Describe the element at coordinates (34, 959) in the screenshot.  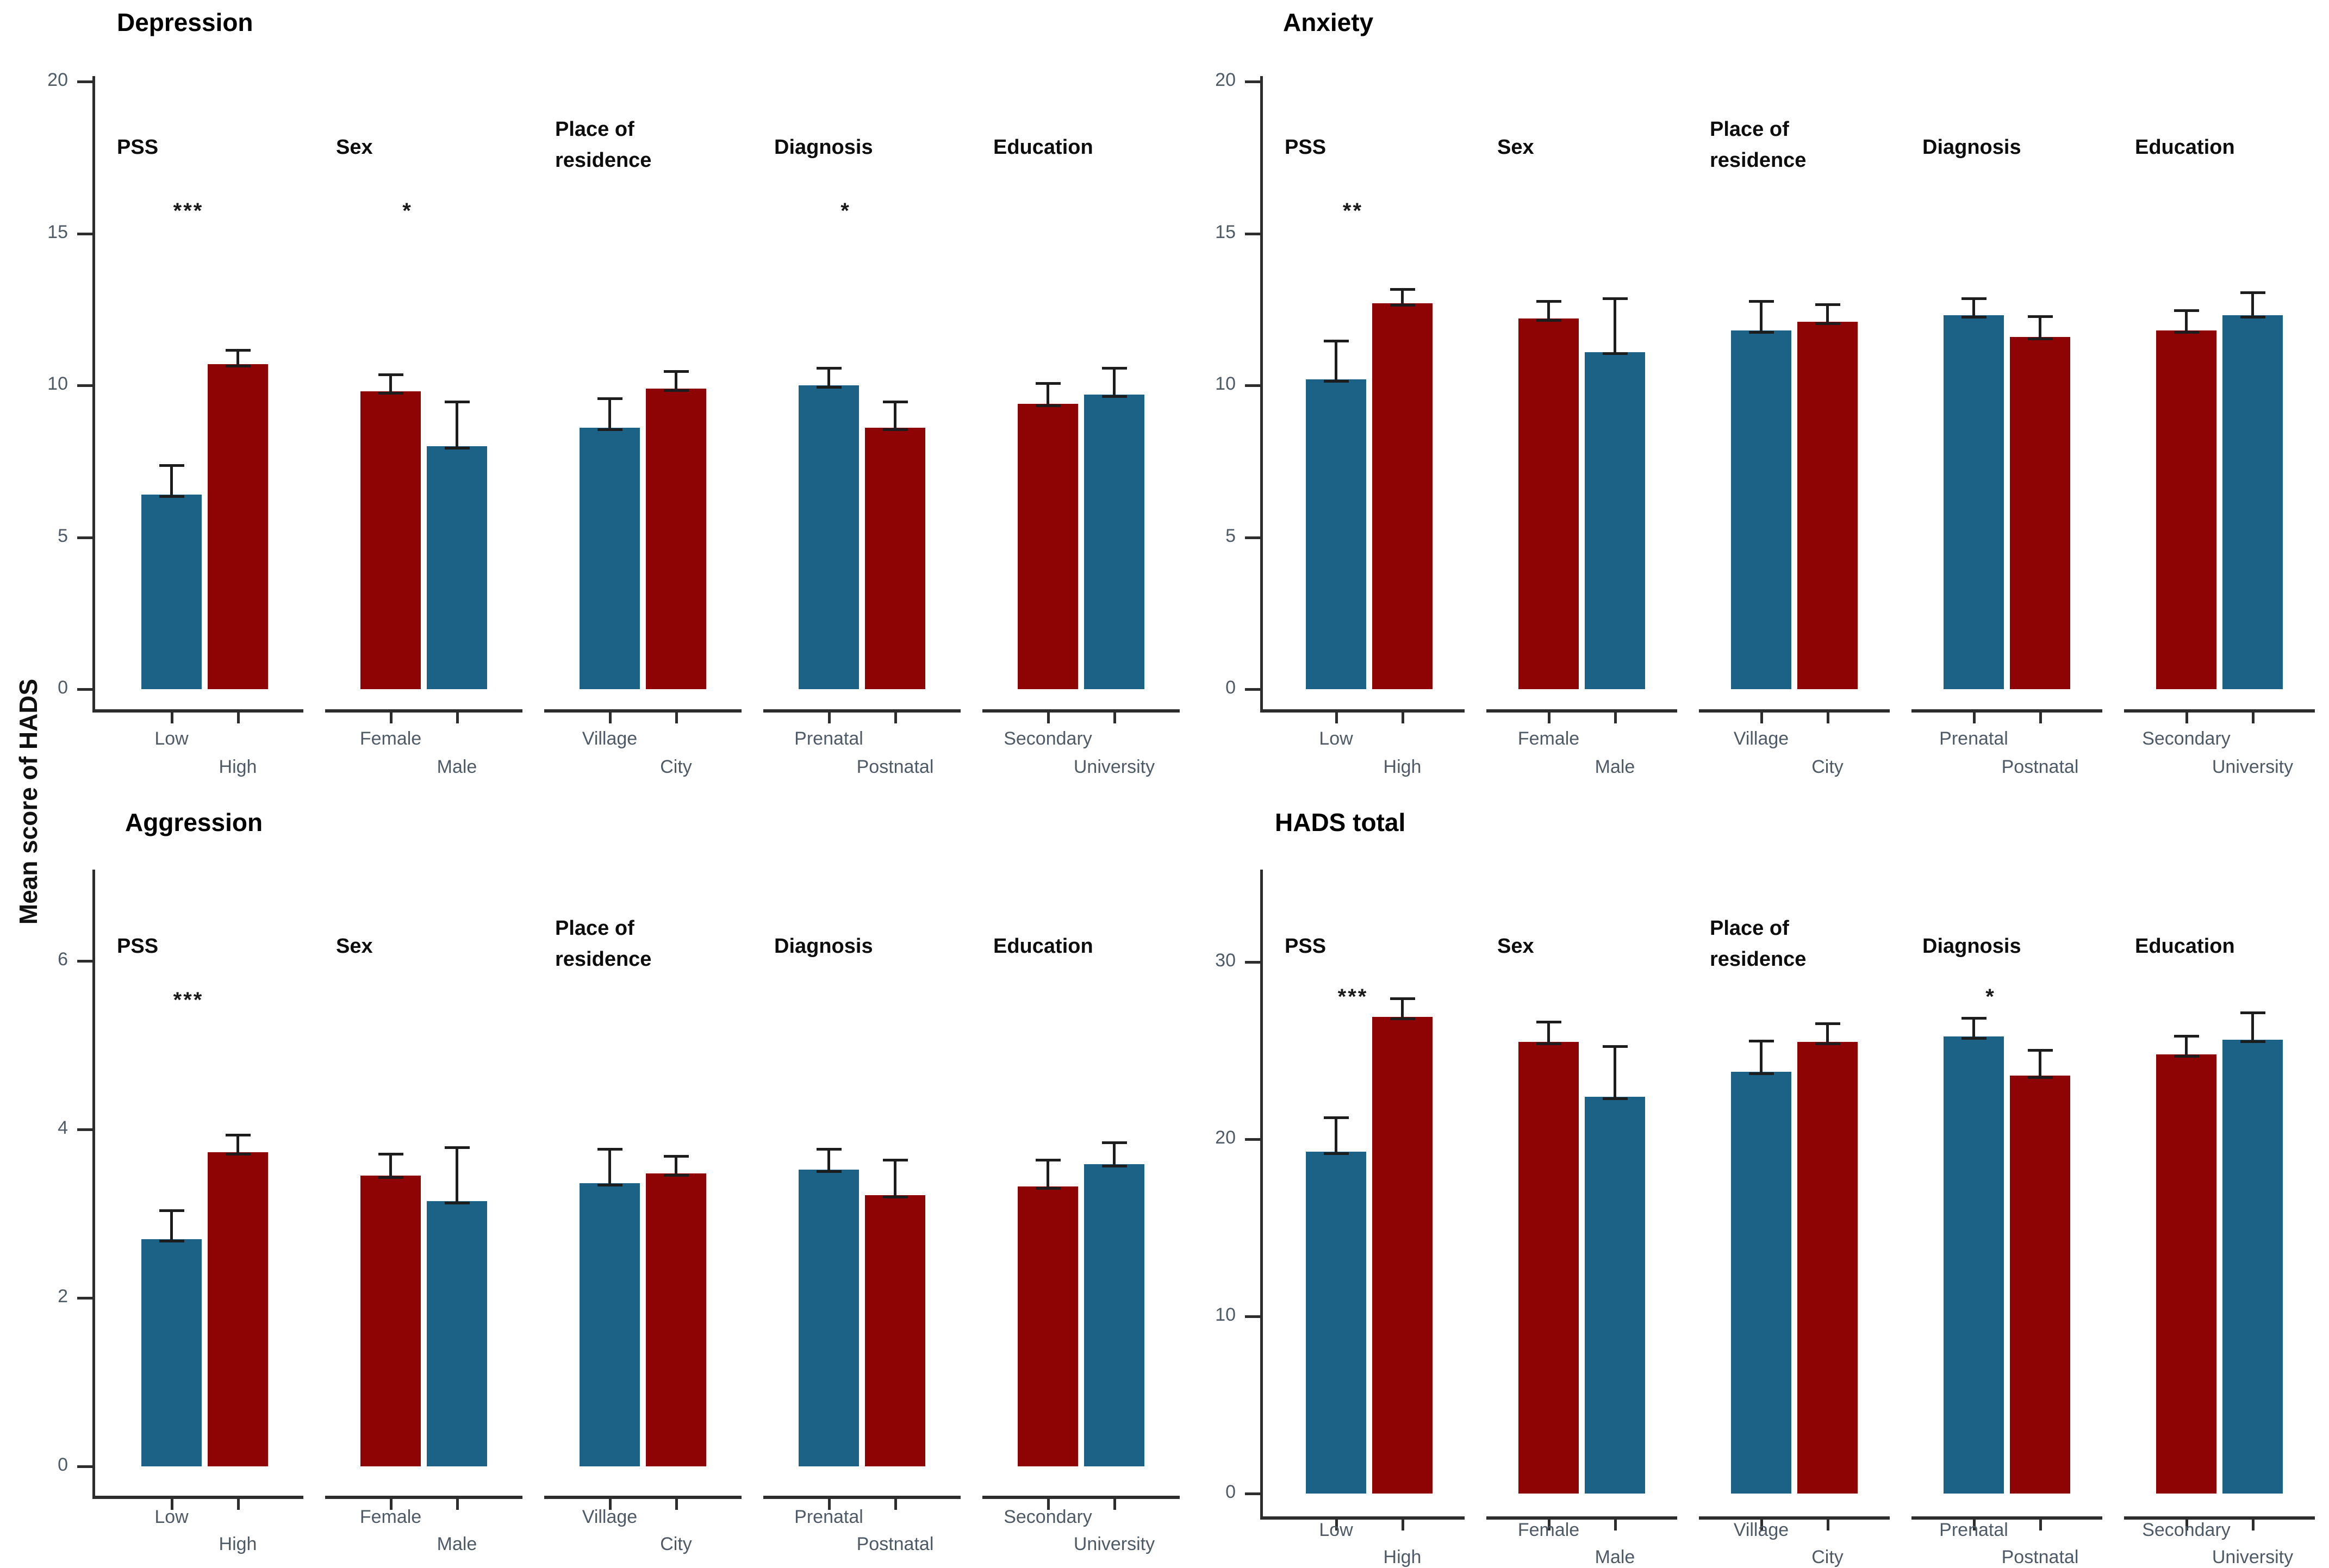
I see `y-tick-label: 6` at that location.